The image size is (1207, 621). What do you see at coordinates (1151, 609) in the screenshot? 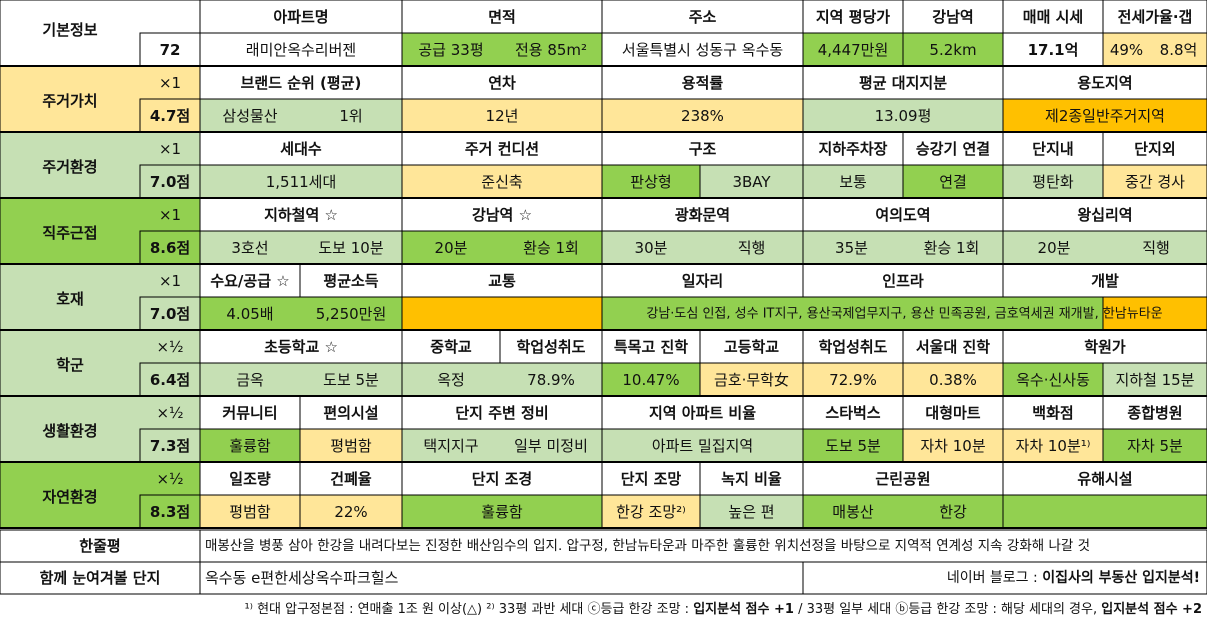
I see `footnote-part: 입지분석 점수 +2` at bounding box center [1151, 609].